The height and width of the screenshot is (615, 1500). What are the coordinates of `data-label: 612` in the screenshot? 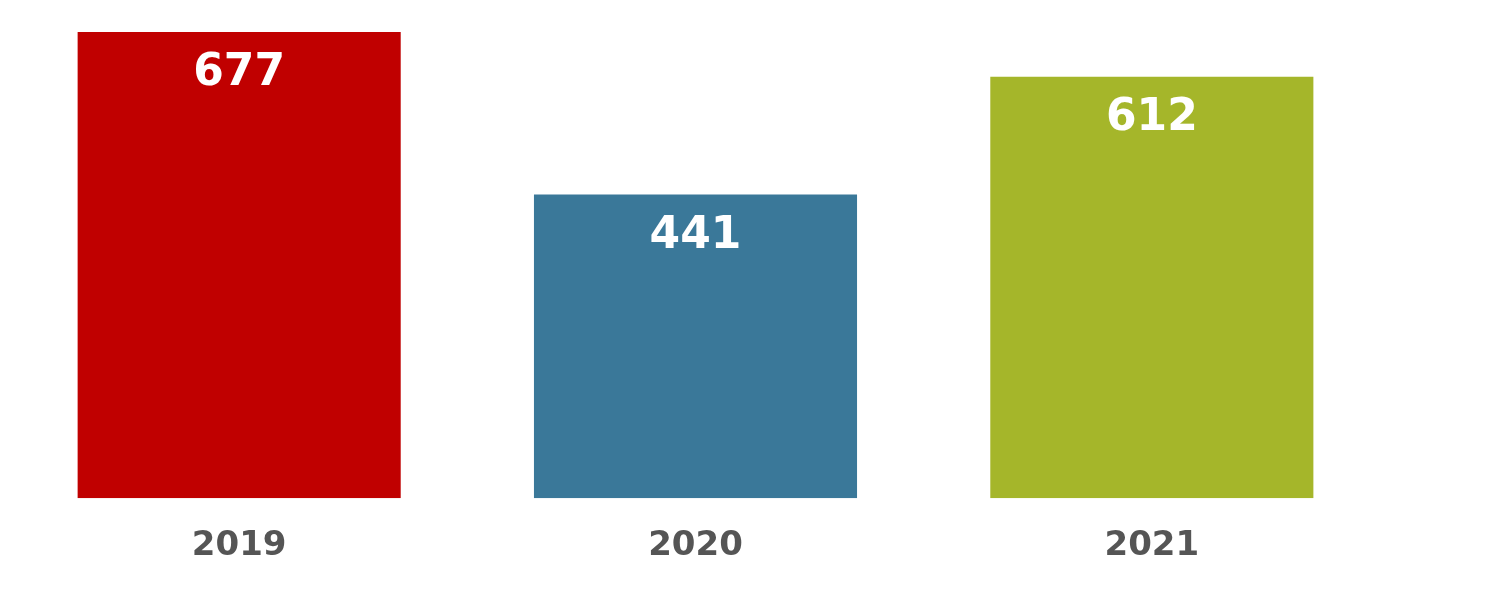 It's located at (1151, 115).